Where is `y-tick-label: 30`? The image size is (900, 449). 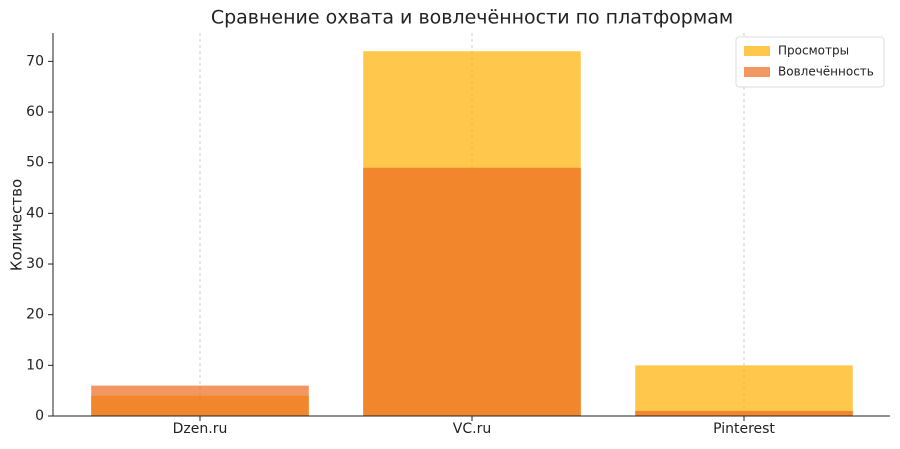 y-tick-label: 30 is located at coordinates (35, 264).